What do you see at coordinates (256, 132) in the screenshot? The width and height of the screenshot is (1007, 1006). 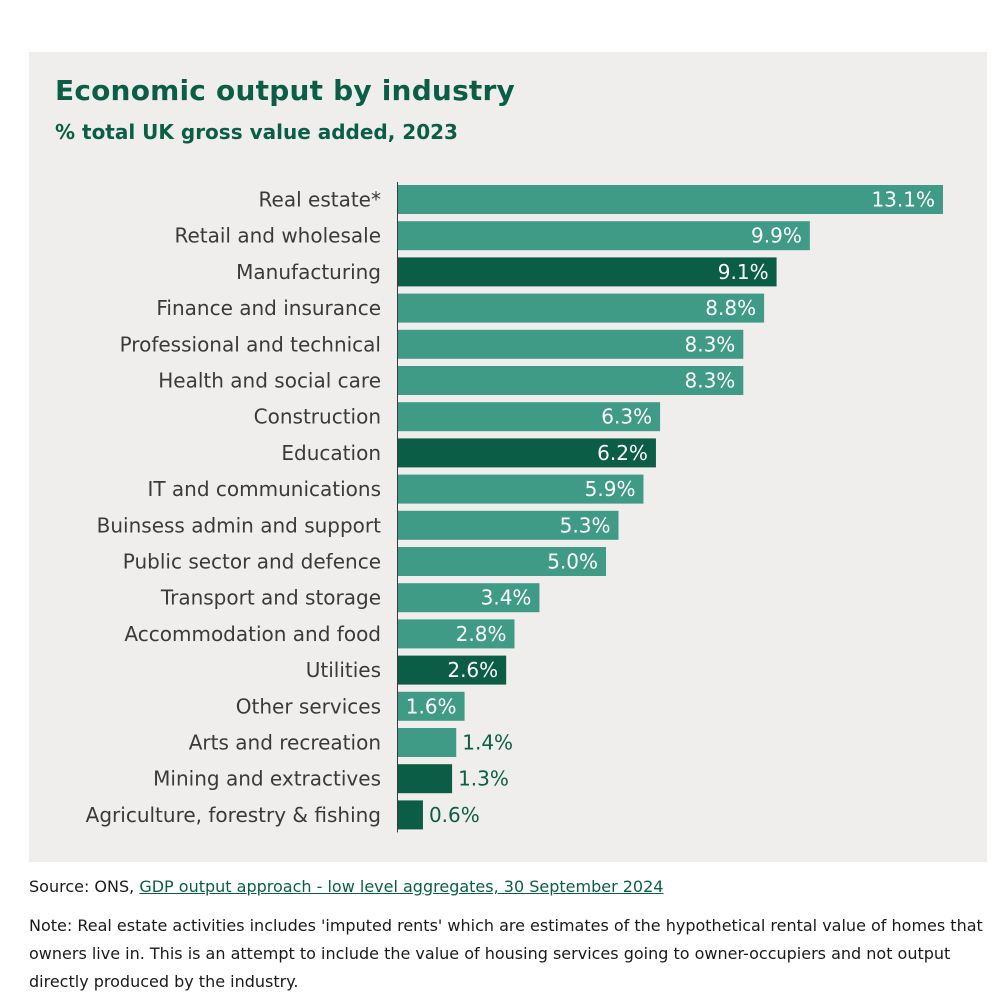 I see `chart-subtitle: % total UK gross value added, 2023` at bounding box center [256, 132].